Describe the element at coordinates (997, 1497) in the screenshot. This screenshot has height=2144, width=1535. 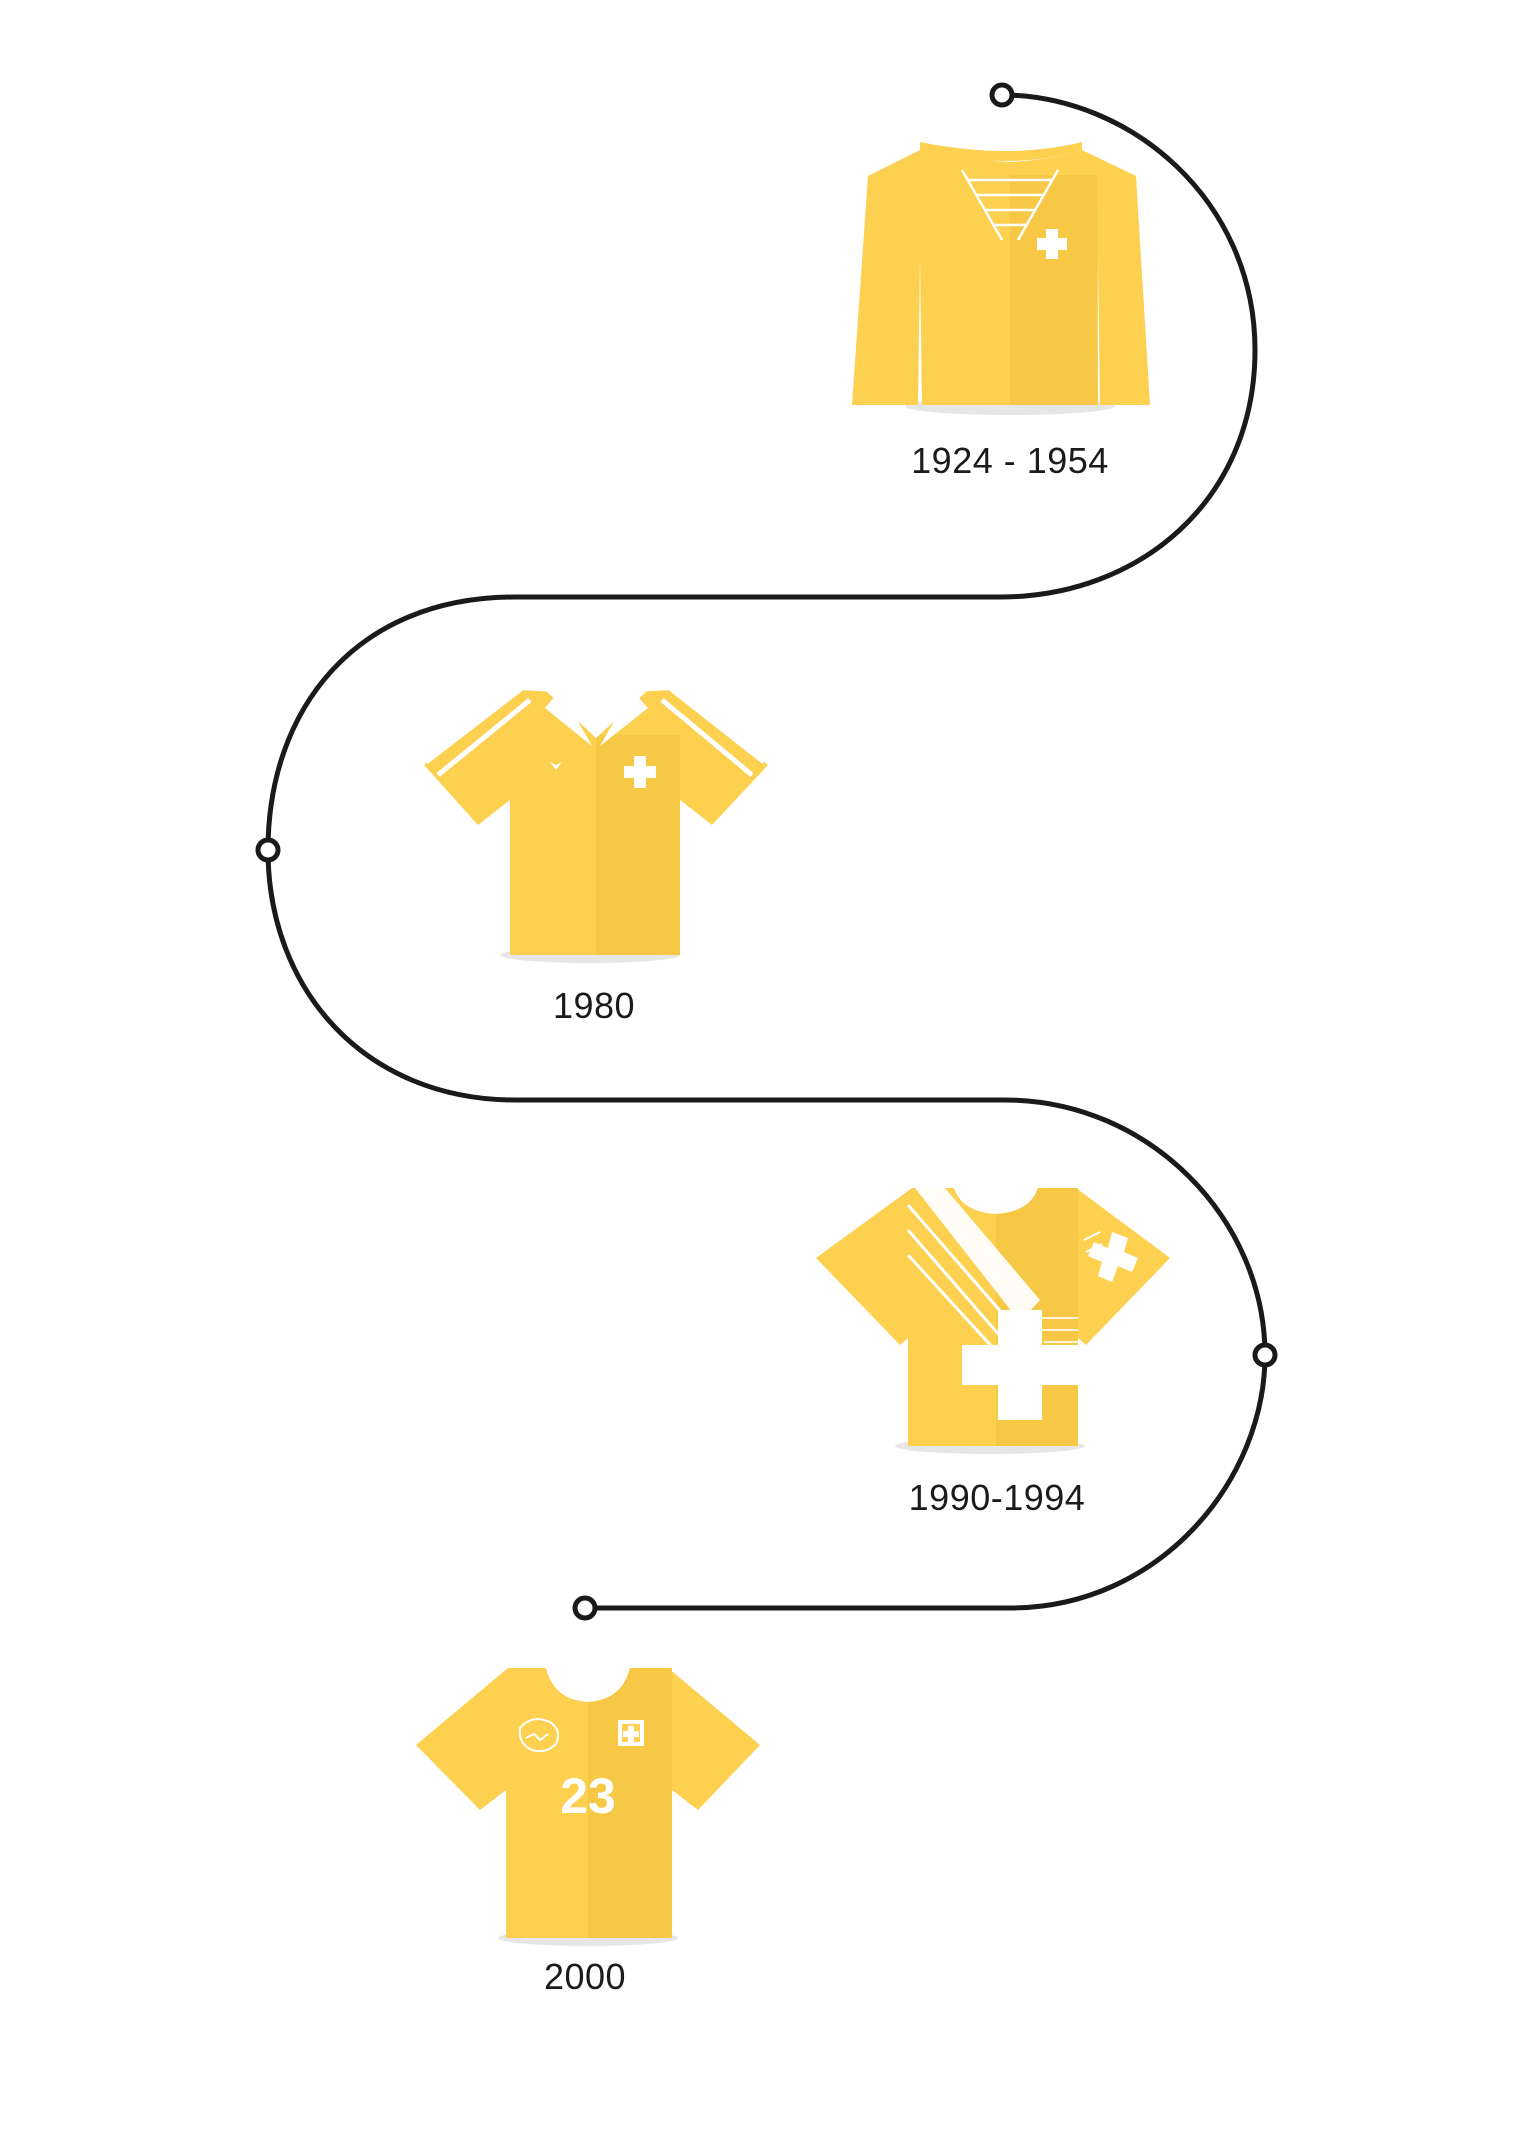
I see `year-label-1990-1994: 1990-1994` at that location.